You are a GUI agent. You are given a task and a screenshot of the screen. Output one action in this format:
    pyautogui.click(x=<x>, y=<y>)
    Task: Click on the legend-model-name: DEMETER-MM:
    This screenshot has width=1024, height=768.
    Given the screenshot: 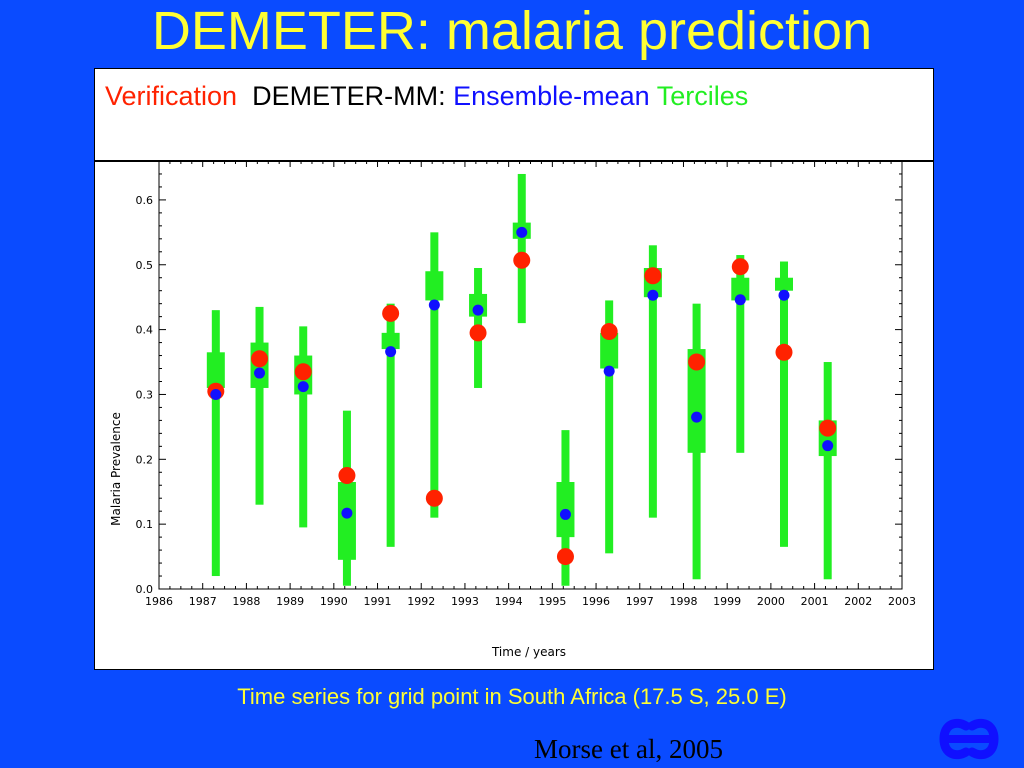 What is the action you would take?
    pyautogui.click(x=349, y=96)
    